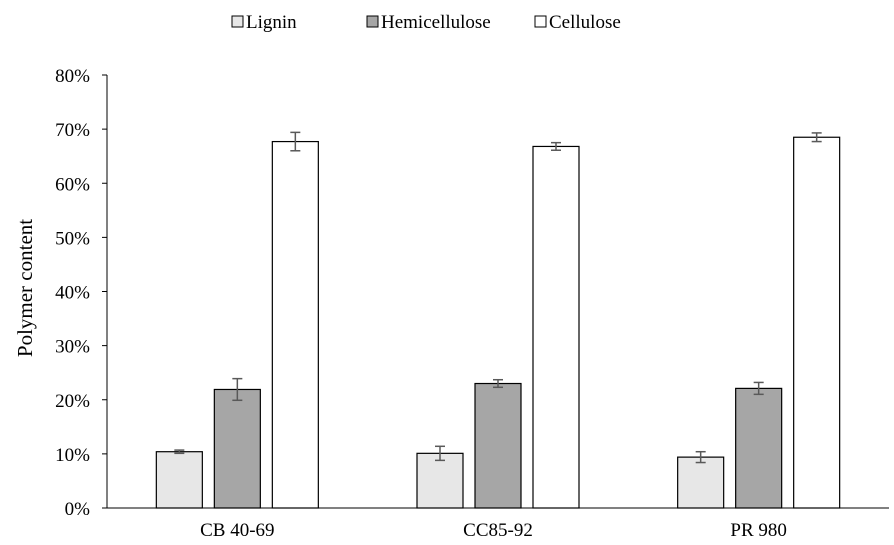 The width and height of the screenshot is (894, 545). What do you see at coordinates (72, 401) in the screenshot?
I see `y-tick-label: 20%` at bounding box center [72, 401].